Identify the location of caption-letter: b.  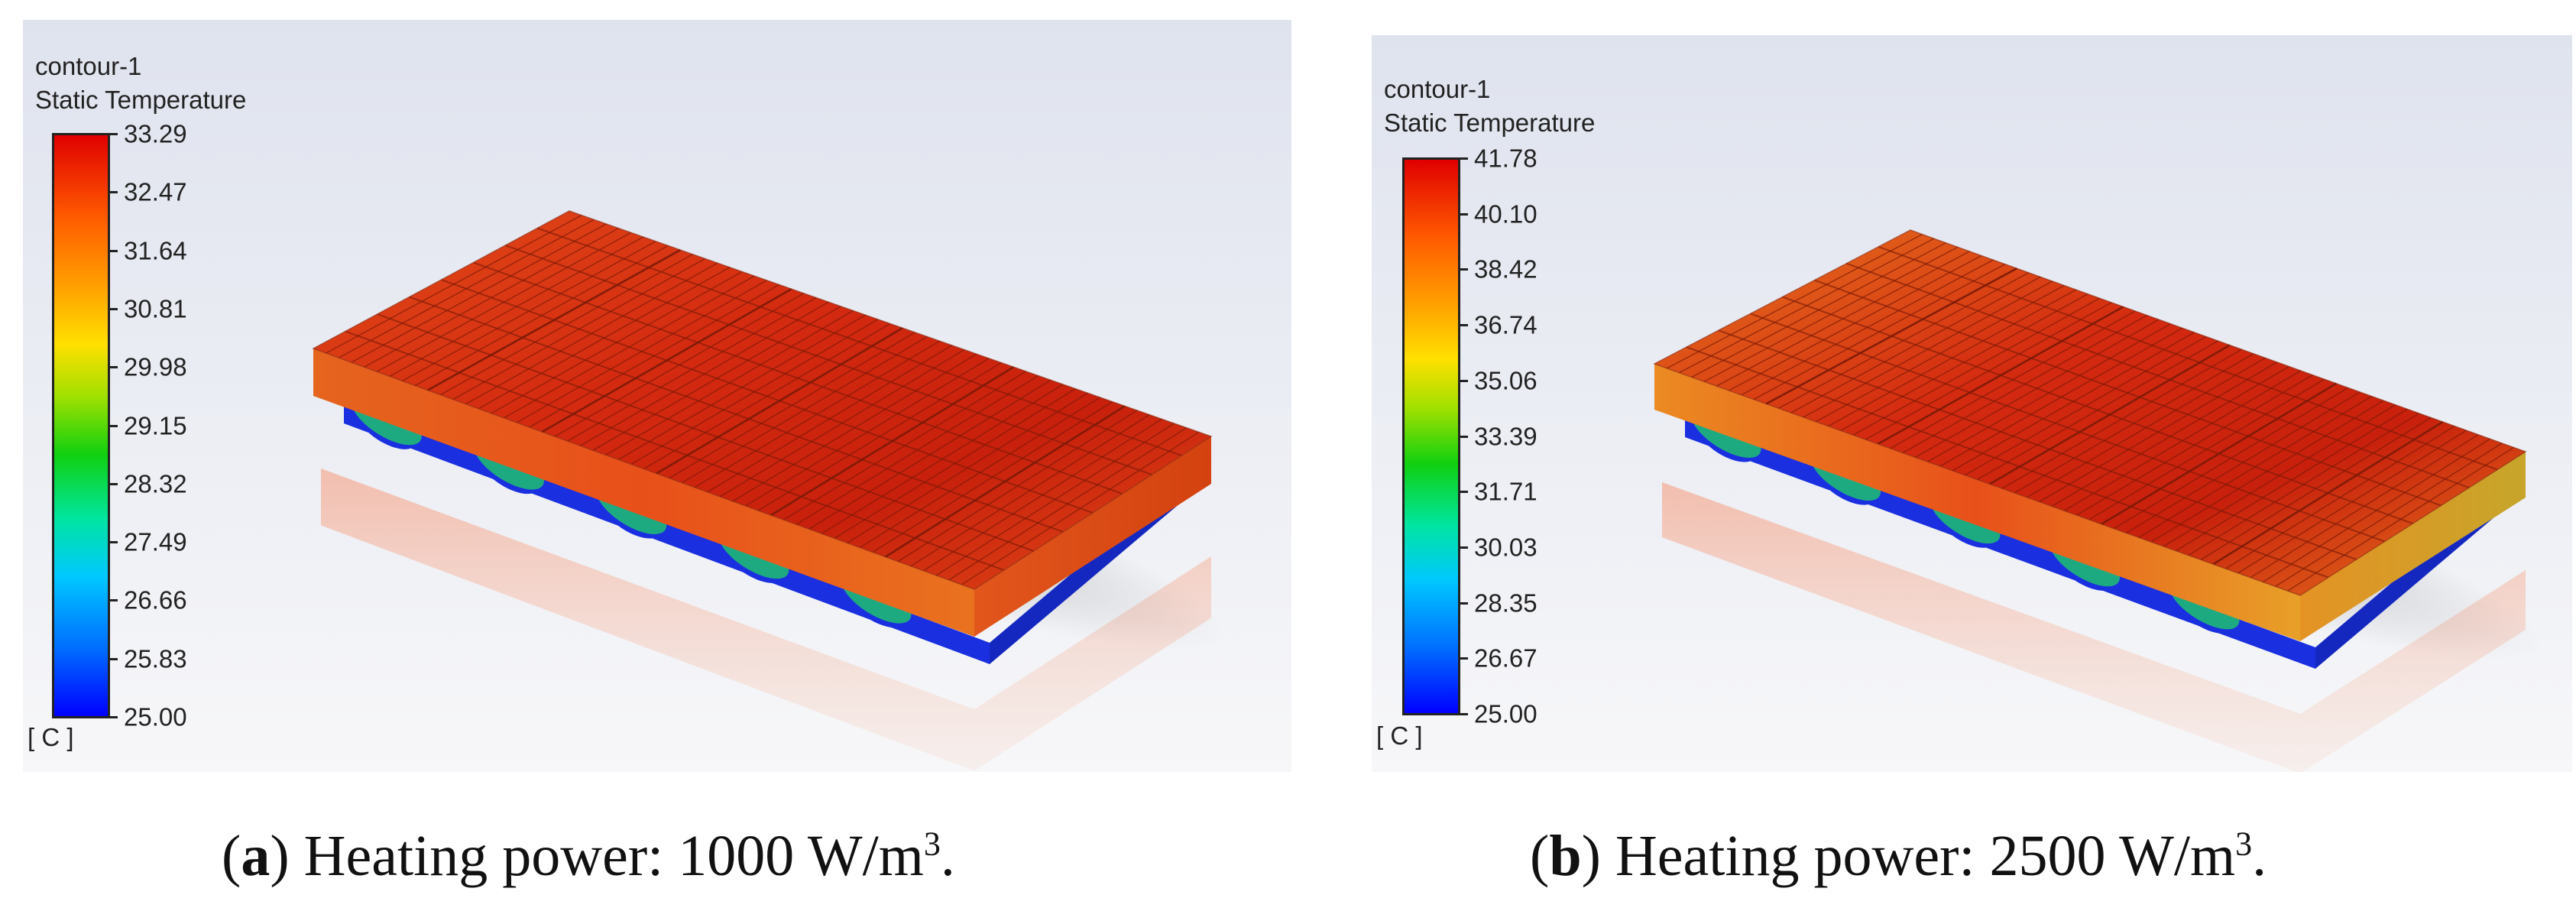
(1565, 856).